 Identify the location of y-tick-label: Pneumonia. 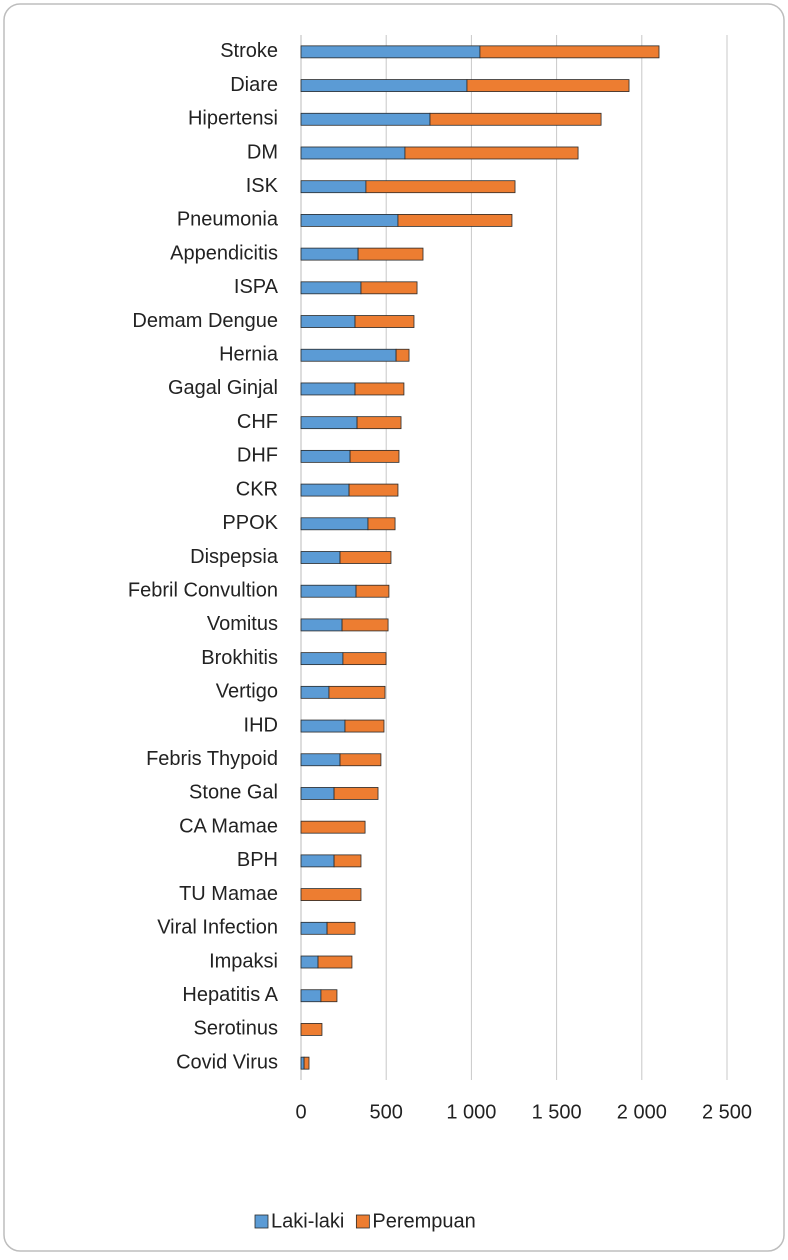
(228, 220).